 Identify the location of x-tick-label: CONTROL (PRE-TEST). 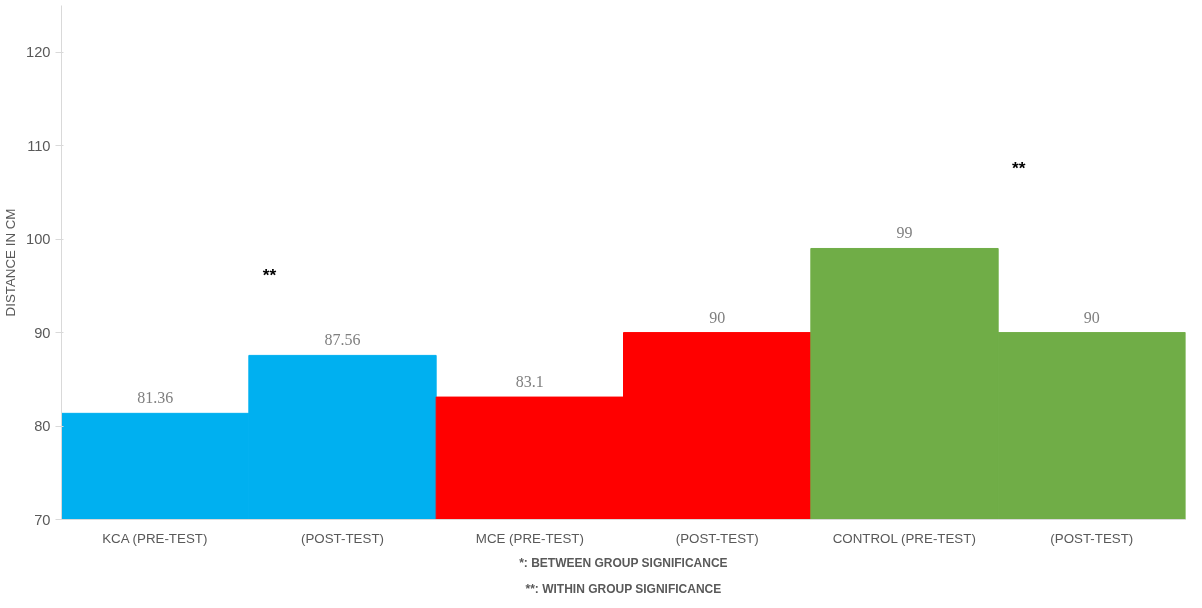
(904, 538).